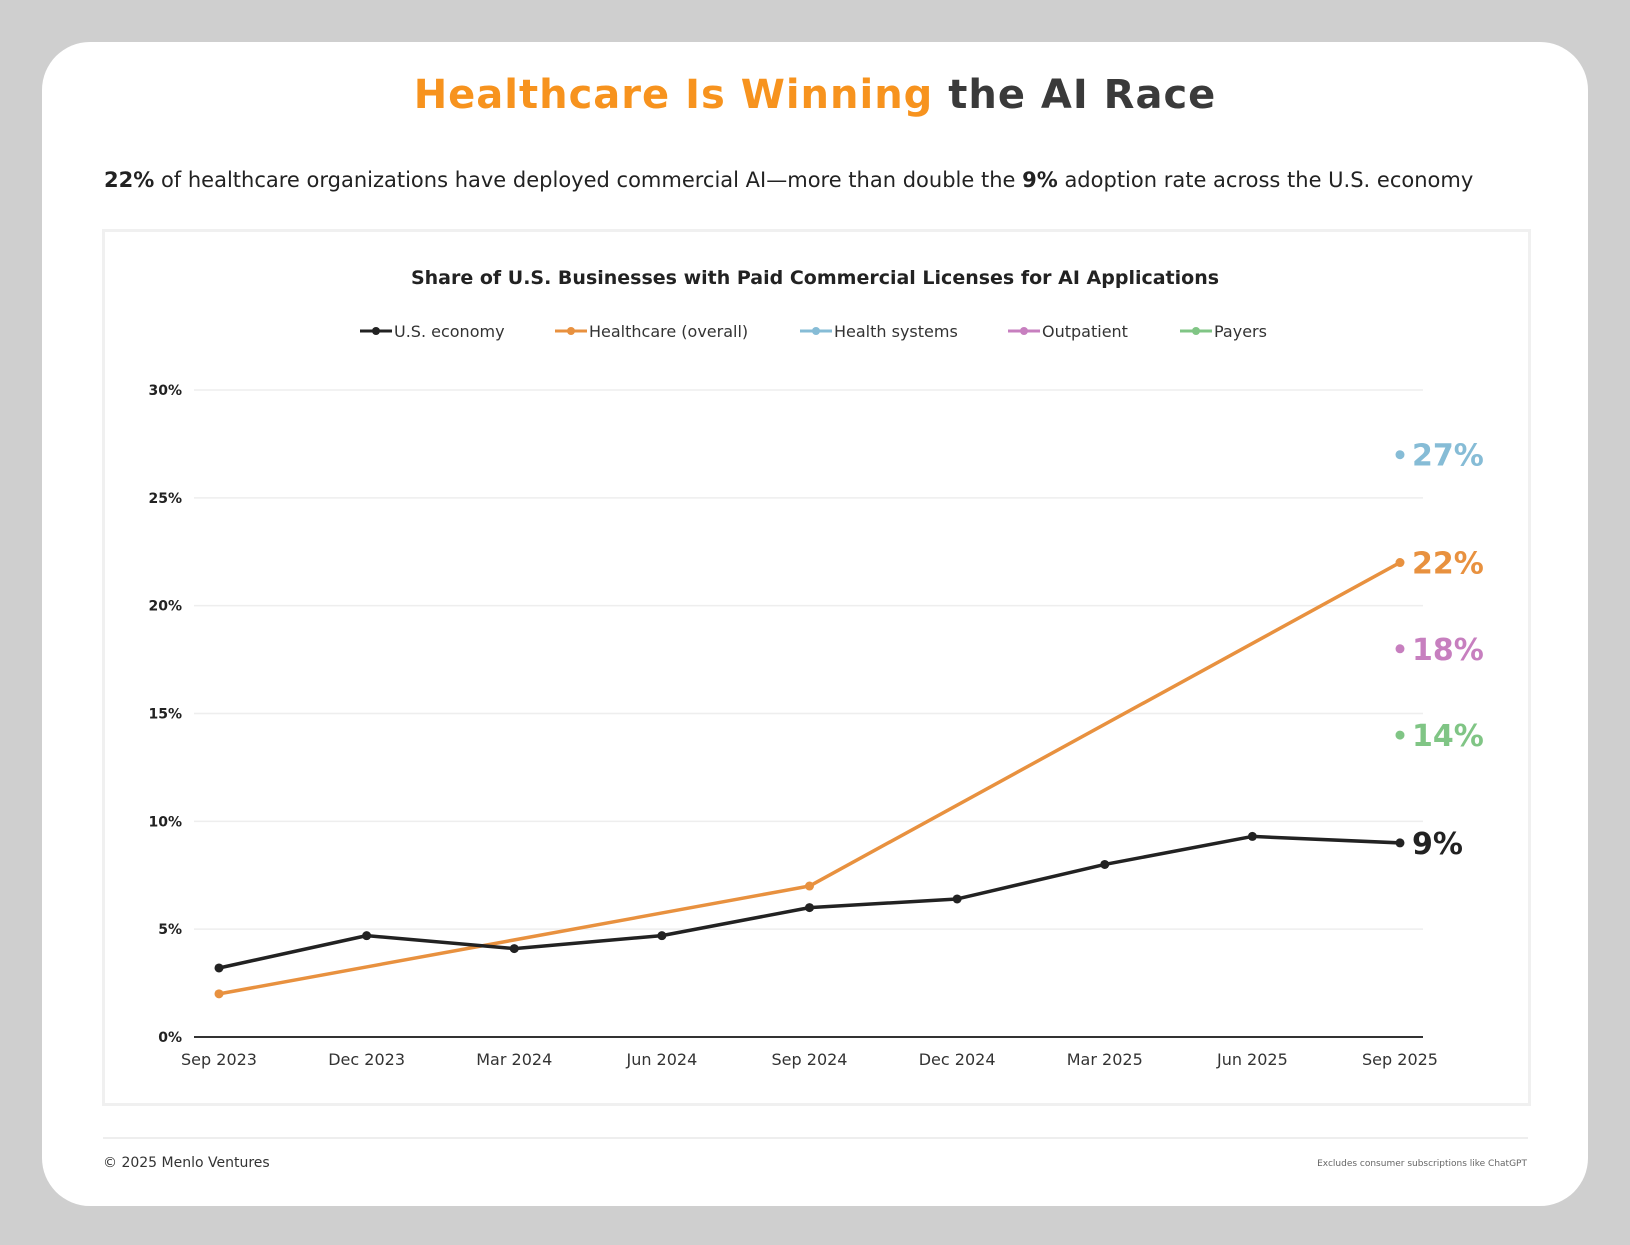 Image resolution: width=1630 pixels, height=1245 pixels. I want to click on end-label-2: 27%, so click(1448, 456).